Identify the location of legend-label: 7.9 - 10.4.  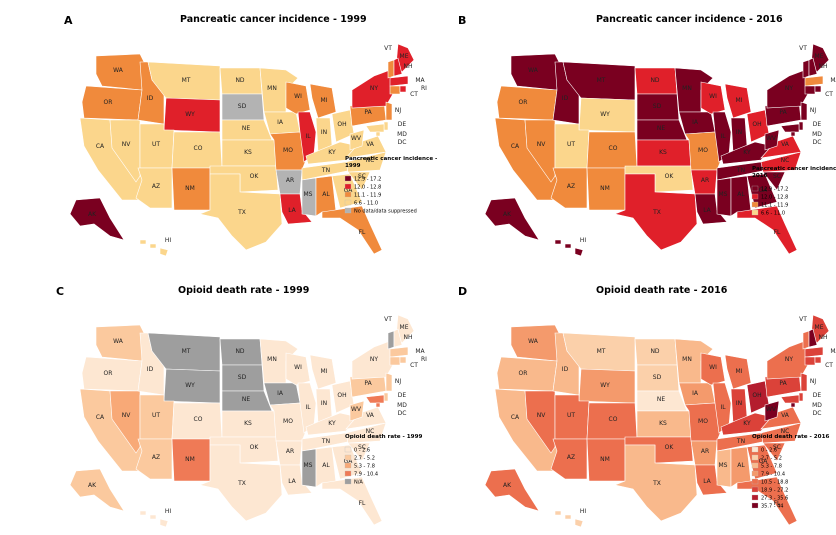
(773, 475).